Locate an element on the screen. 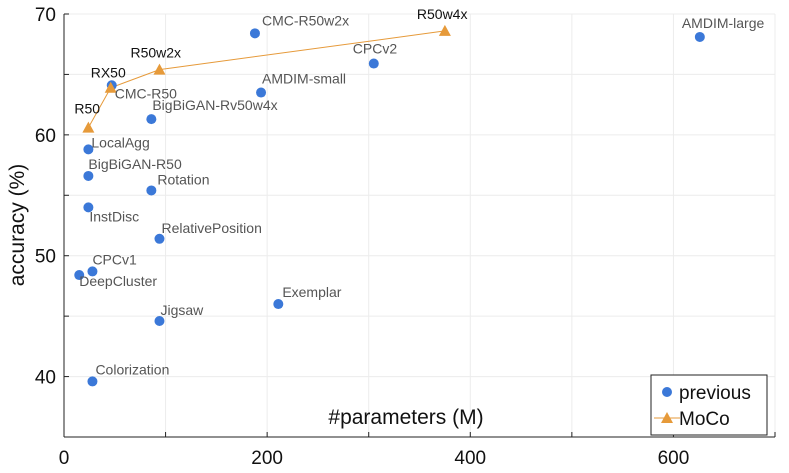  legend-box is located at coordinates (709, 405).